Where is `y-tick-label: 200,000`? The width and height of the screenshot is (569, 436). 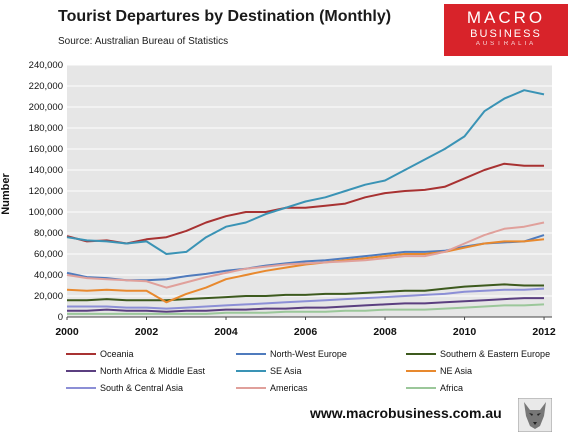 y-tick-label: 200,000 is located at coordinates (46, 107).